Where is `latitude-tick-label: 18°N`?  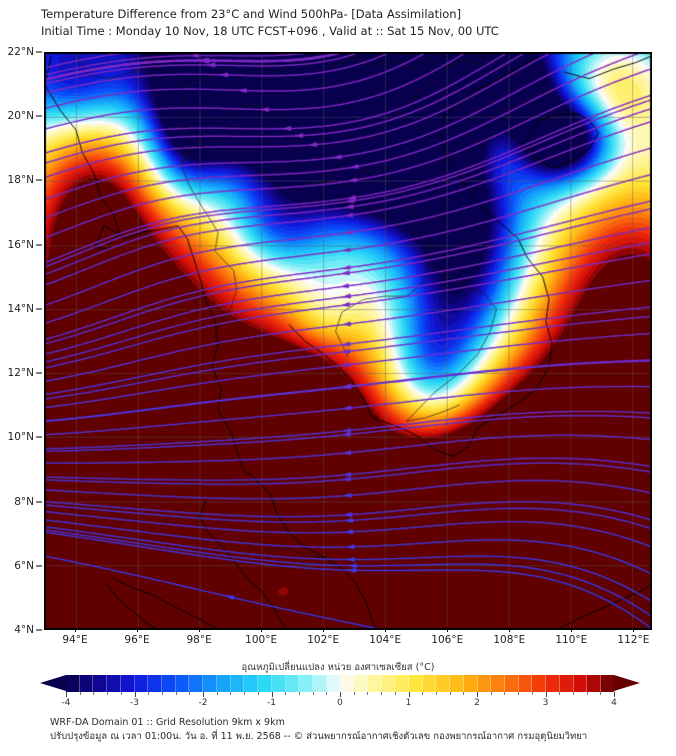
latitude-tick-label: 18°N is located at coordinates (20, 180).